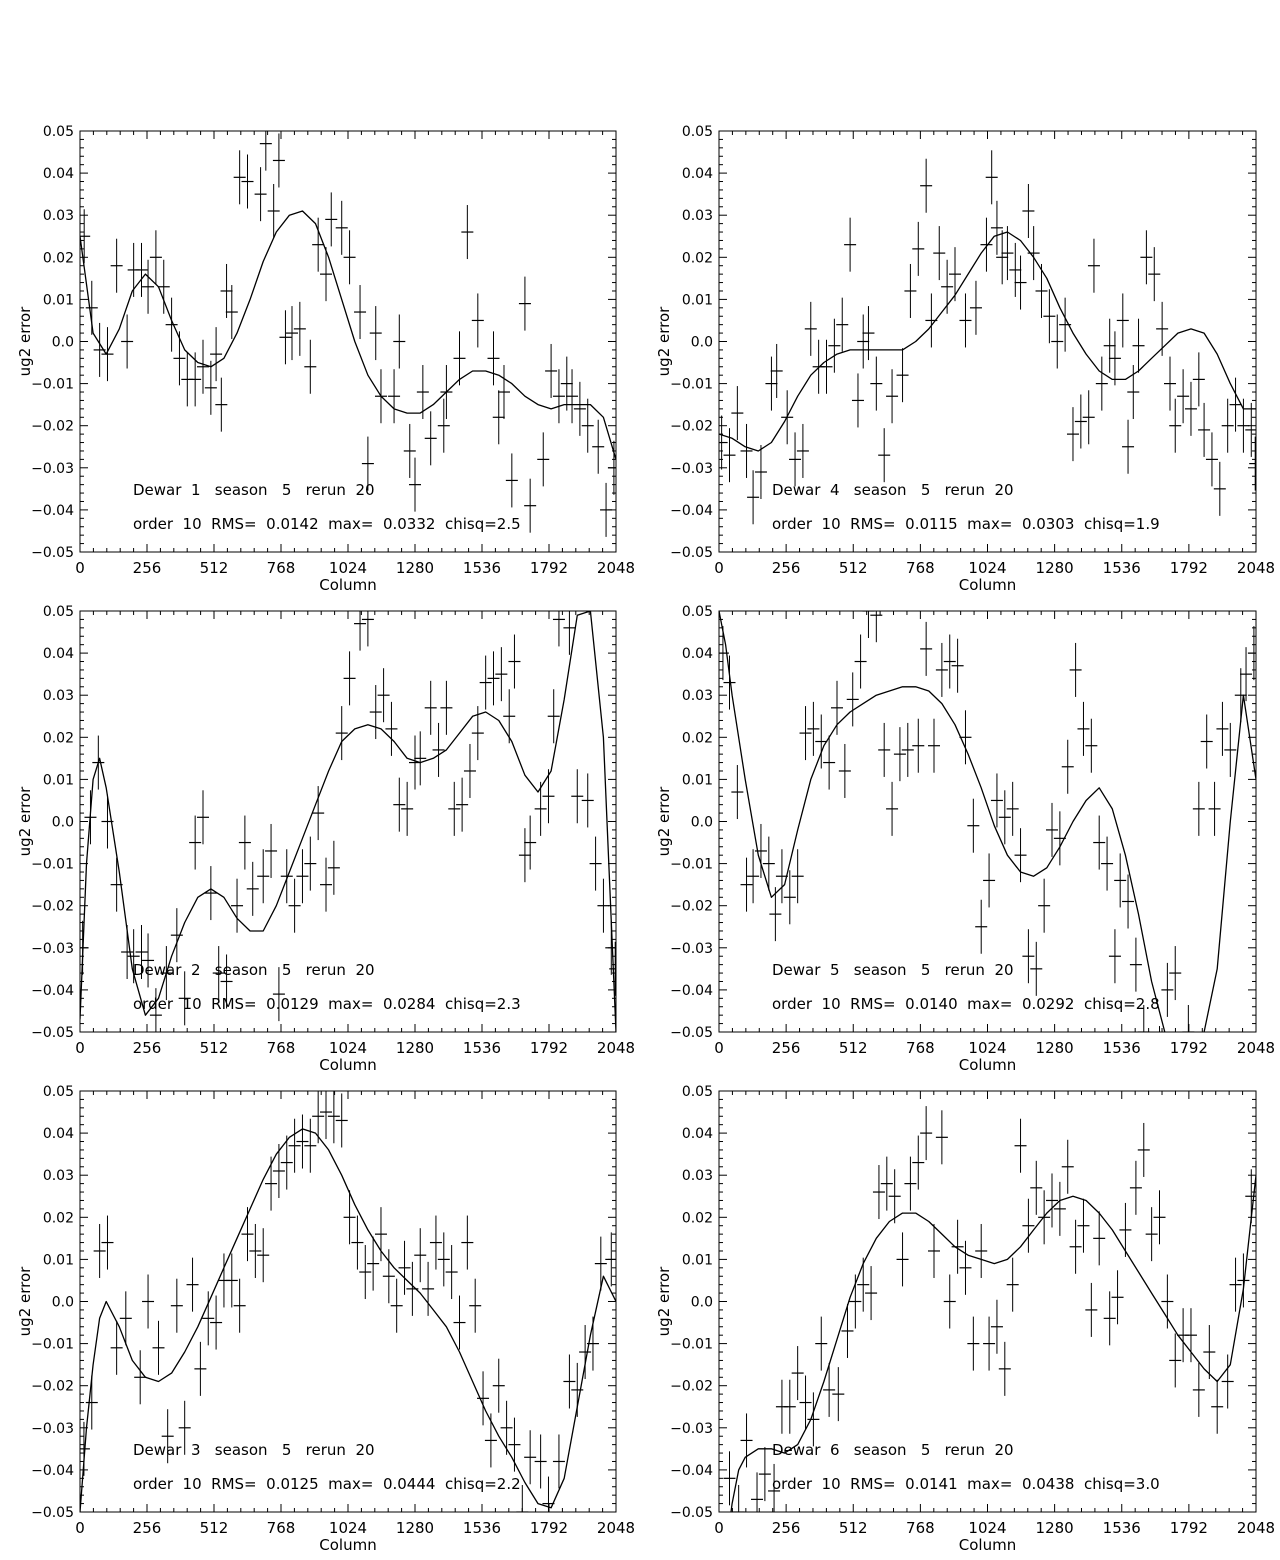 This screenshot has height=1560, width=1280. Describe the element at coordinates (987, 568) in the screenshot. I see `x-tick-label: 1024` at that location.